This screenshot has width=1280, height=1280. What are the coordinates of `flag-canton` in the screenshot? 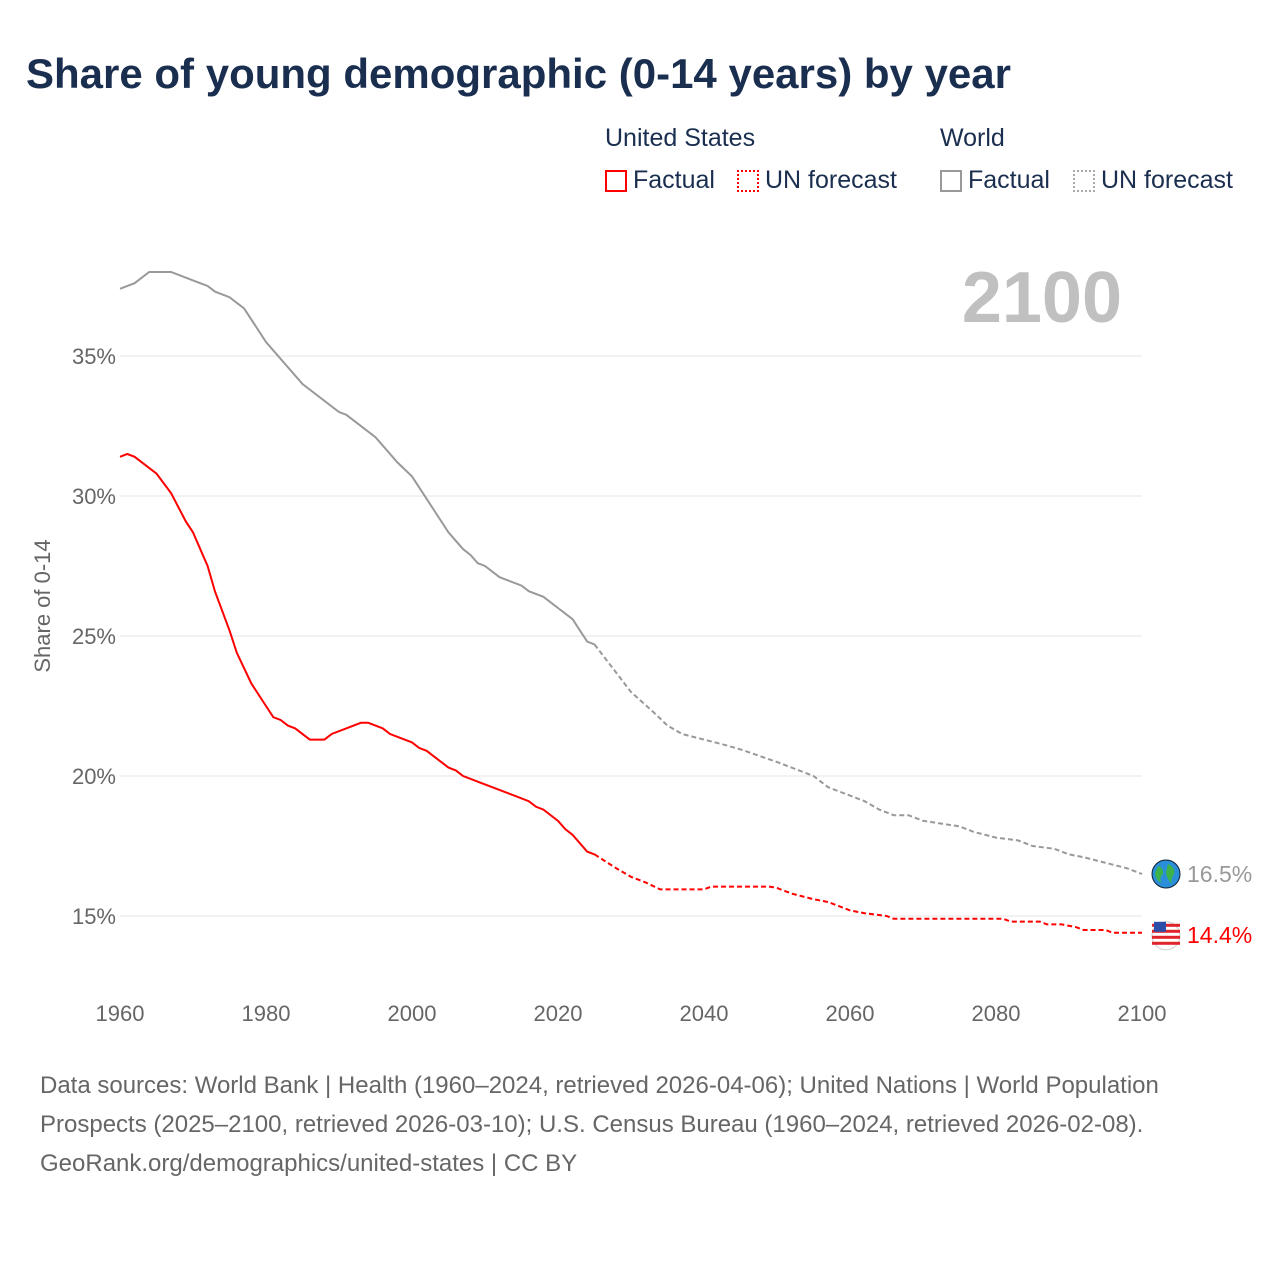 It's located at (1160, 926).